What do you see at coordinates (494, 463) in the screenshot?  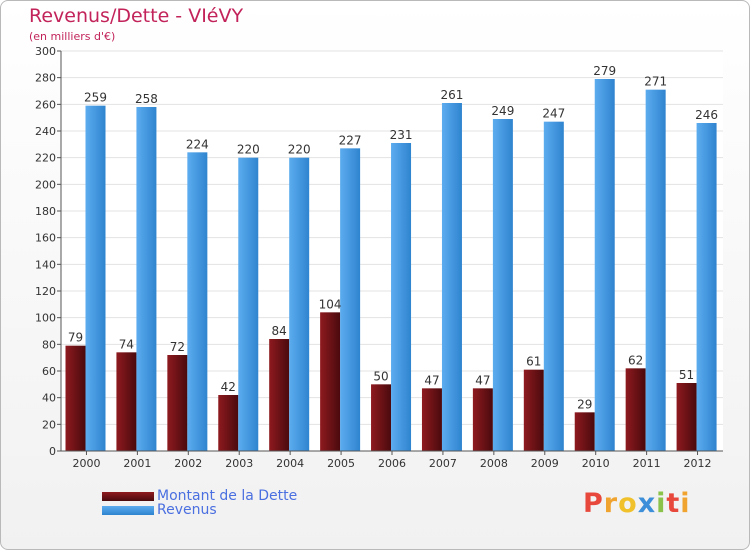 I see `x-tick-label: 2008` at bounding box center [494, 463].